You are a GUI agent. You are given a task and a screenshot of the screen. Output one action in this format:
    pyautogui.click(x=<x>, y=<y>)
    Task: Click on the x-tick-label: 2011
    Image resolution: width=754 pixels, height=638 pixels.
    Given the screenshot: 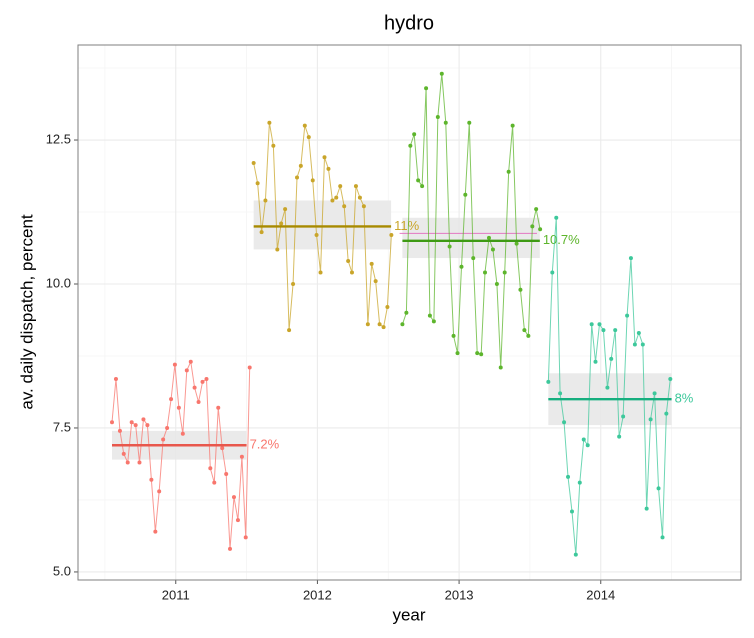 What is the action you would take?
    pyautogui.click(x=176, y=594)
    